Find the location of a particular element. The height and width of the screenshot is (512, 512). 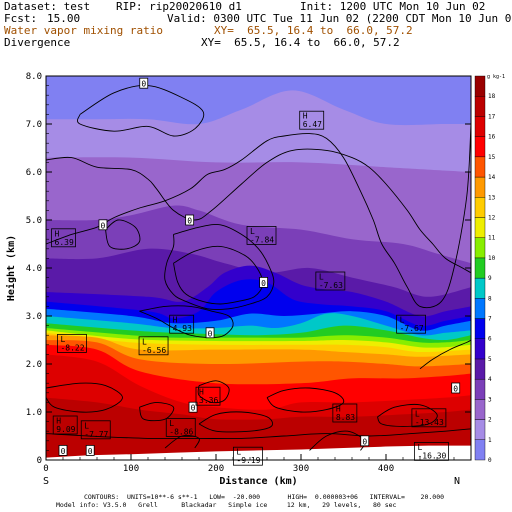

y-tick-label: 3.0 is located at coordinates (34, 317).